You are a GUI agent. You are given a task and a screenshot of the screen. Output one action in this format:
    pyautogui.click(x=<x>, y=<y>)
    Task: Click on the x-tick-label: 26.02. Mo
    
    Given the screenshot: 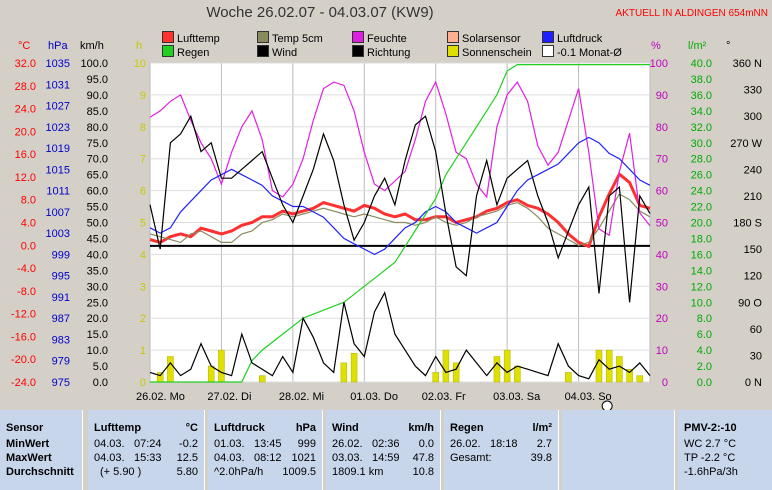 What is the action you would take?
    pyautogui.click(x=160, y=397)
    